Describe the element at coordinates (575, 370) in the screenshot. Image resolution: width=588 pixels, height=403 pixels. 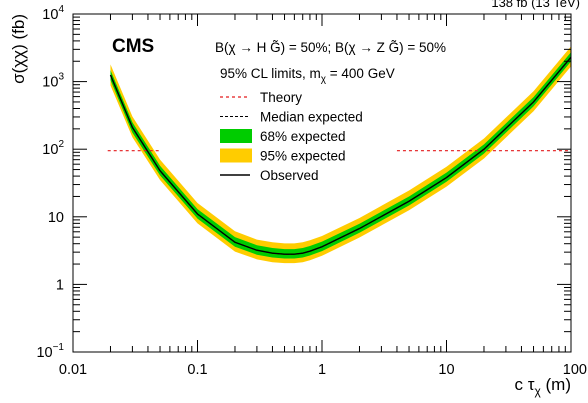
I see `x-tick-label: 100` at that location.